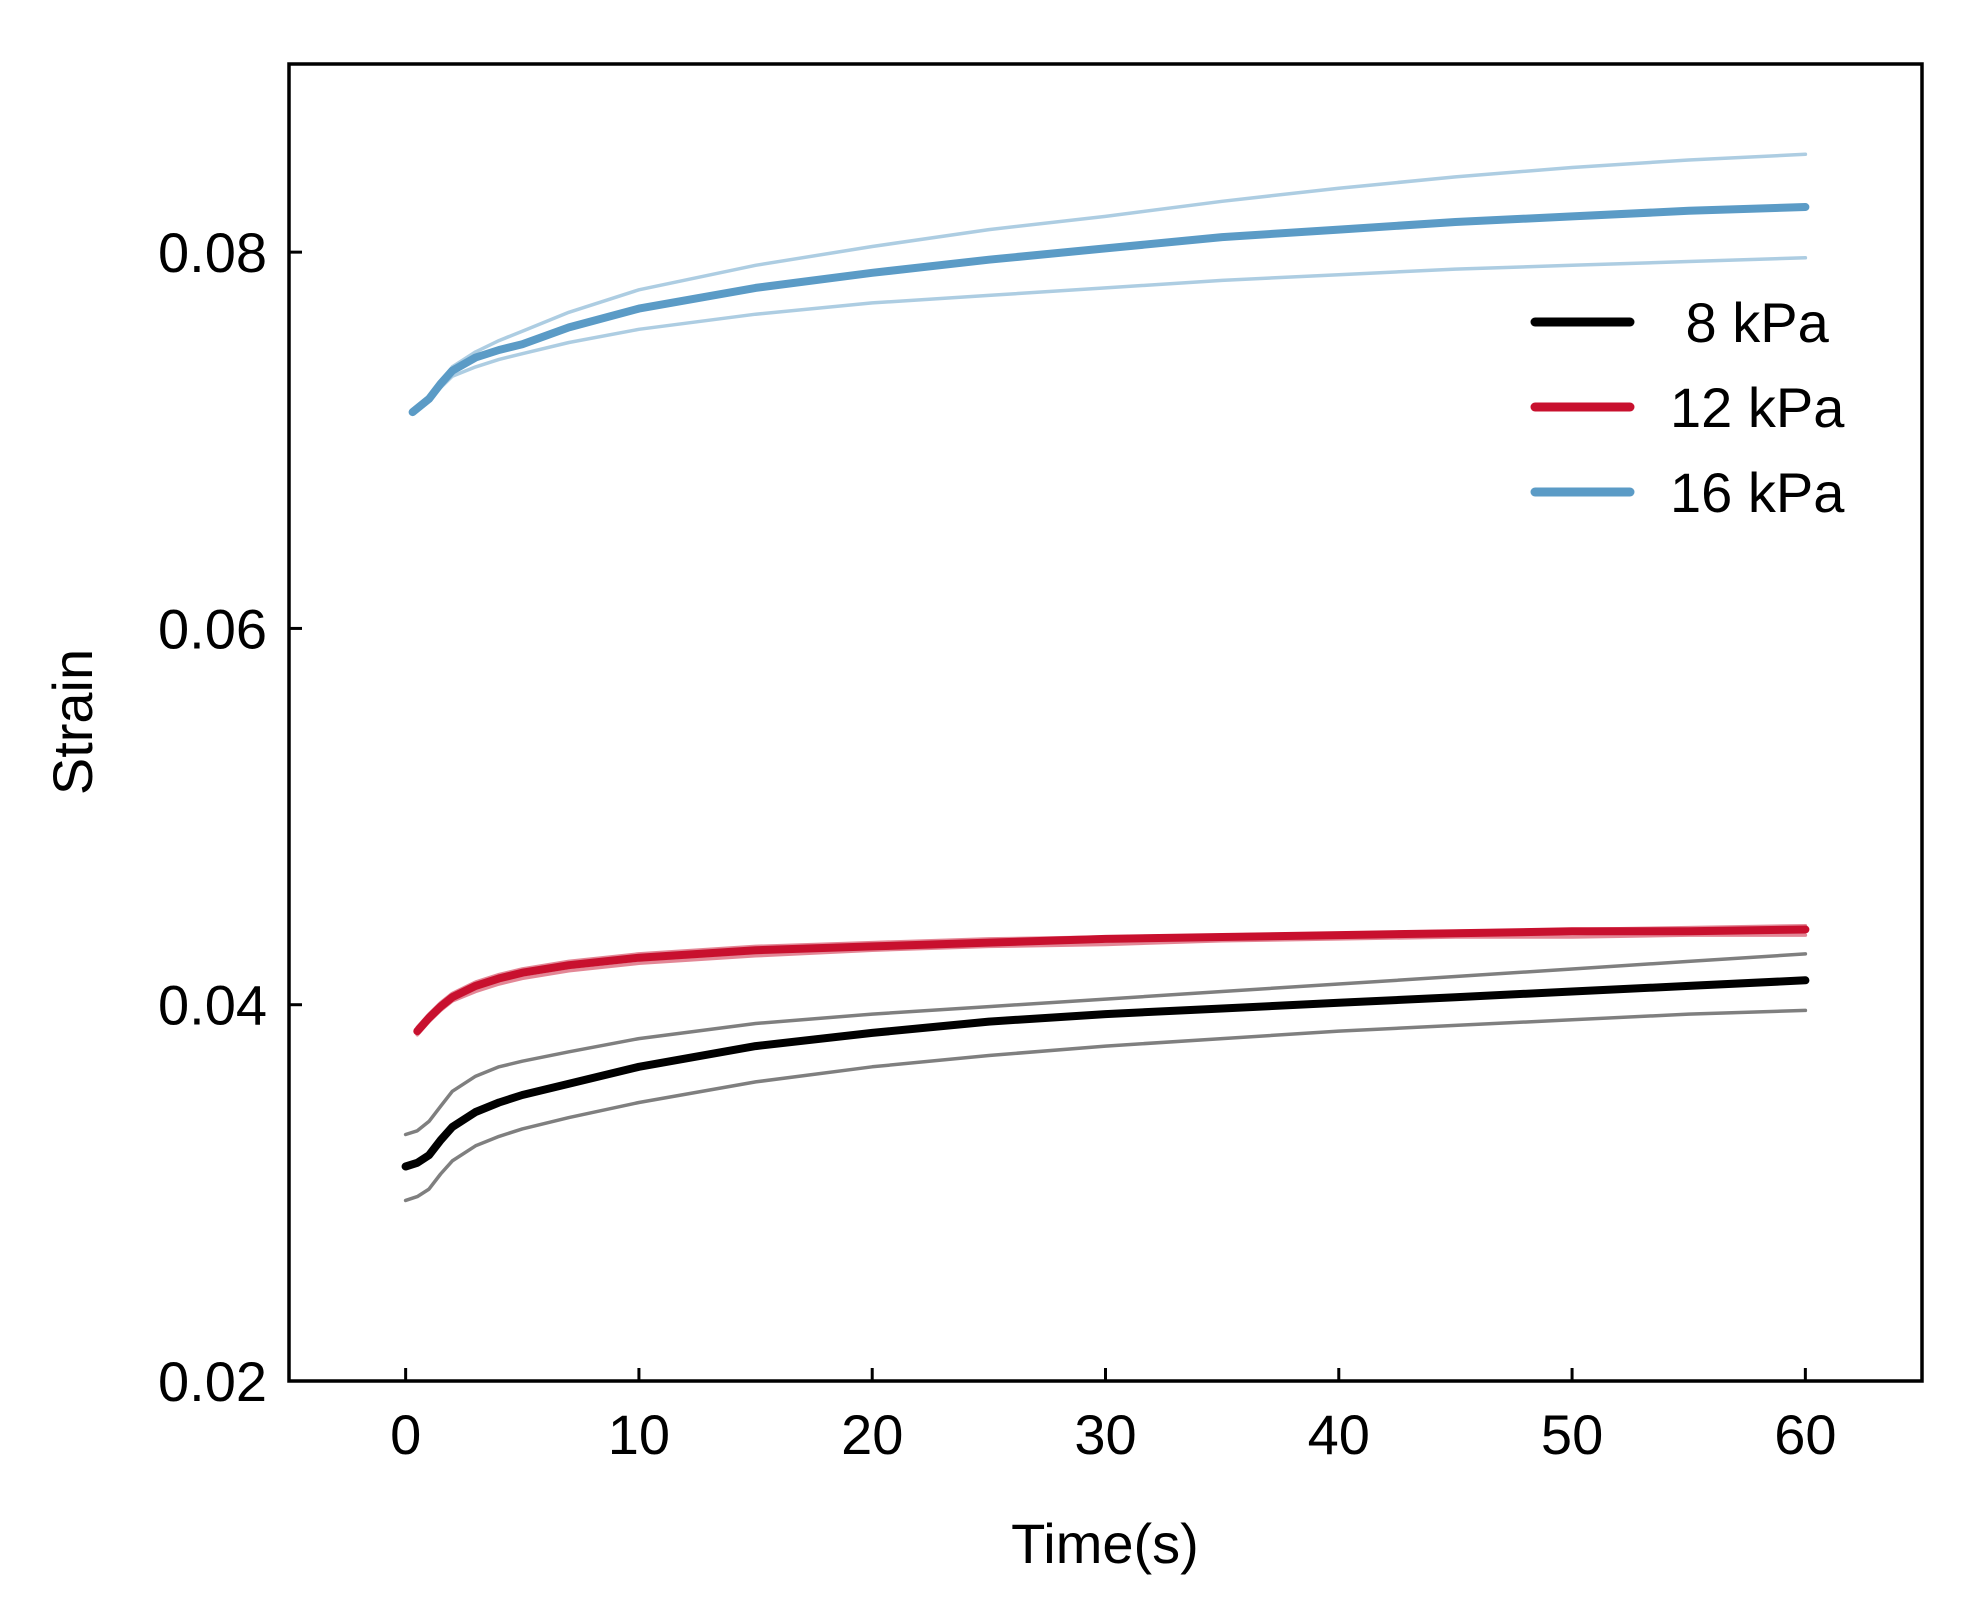 The width and height of the screenshot is (1979, 1614). What do you see at coordinates (1572, 1434) in the screenshot?
I see `x-tick-label-50: 50` at bounding box center [1572, 1434].